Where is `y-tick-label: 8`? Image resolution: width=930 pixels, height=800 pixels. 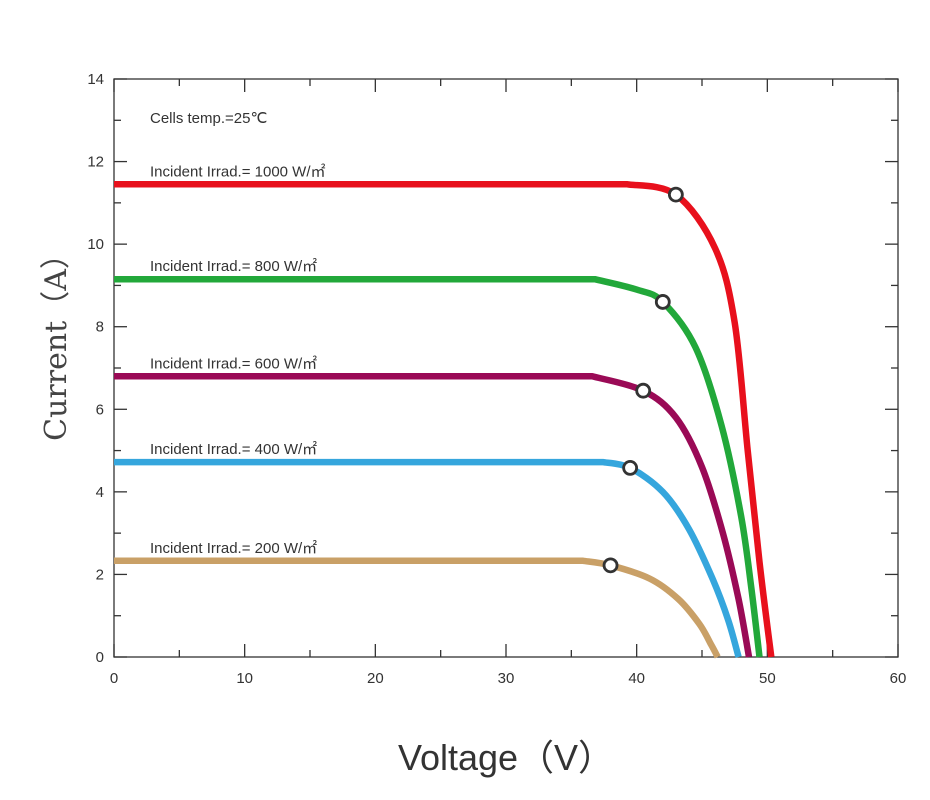 y-tick-label: 8 is located at coordinates (100, 327).